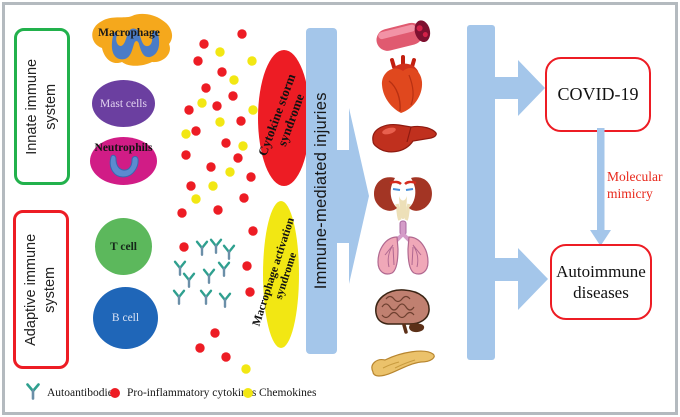 This screenshot has height=417, width=680. I want to click on b-cell-icon: B cell, so click(125, 318).